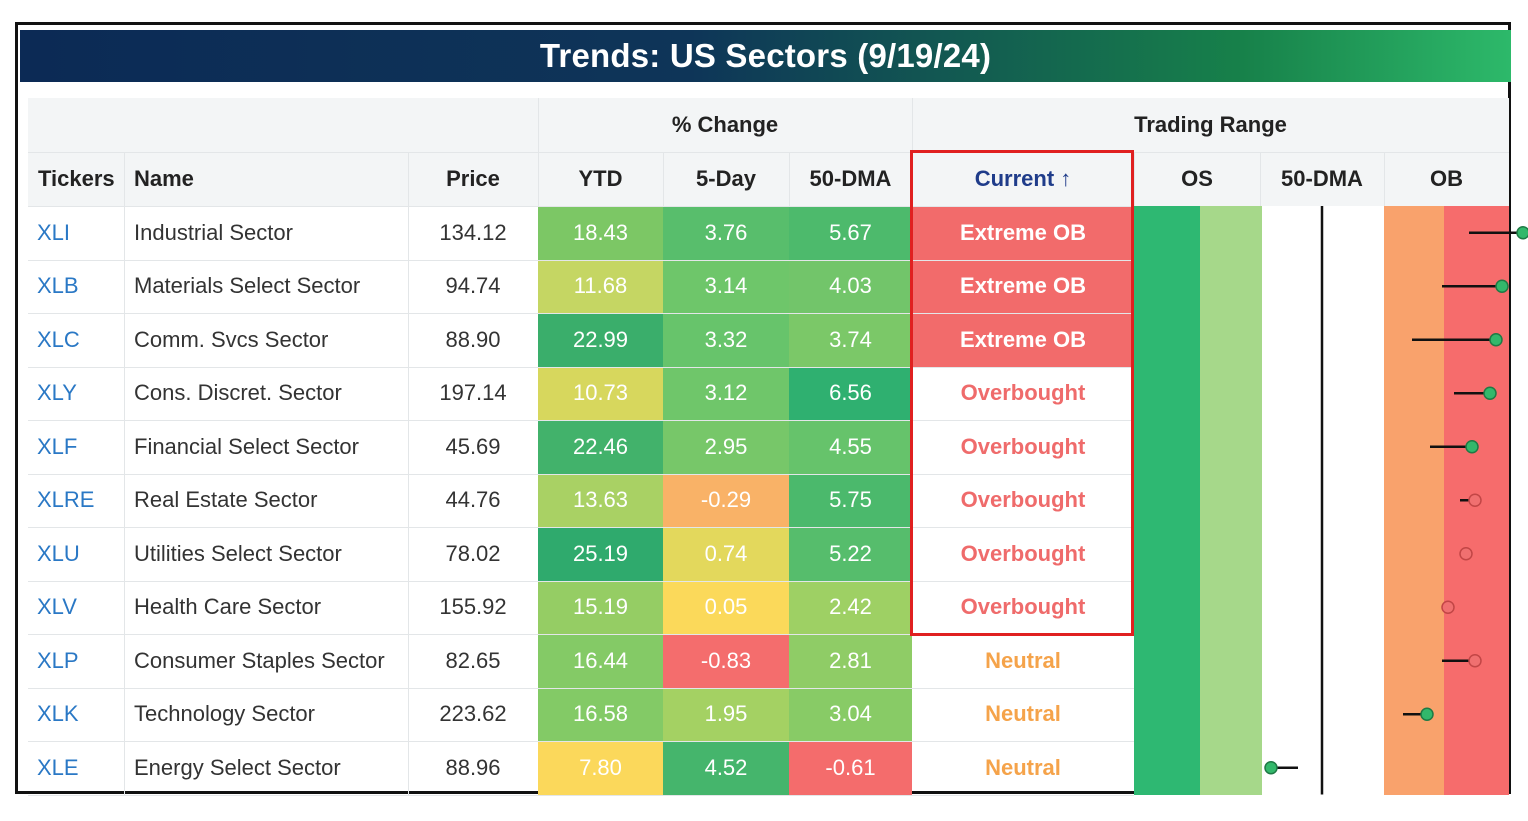  Describe the element at coordinates (283, 125) in the screenshot. I see `group-header-blank` at that location.